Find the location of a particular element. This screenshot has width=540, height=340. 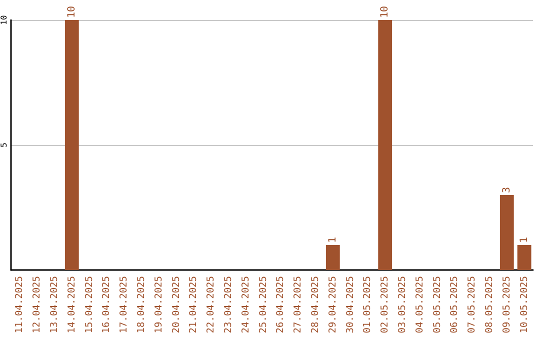

x-tick-label: 19.04.2025 is located at coordinates (158, 305).